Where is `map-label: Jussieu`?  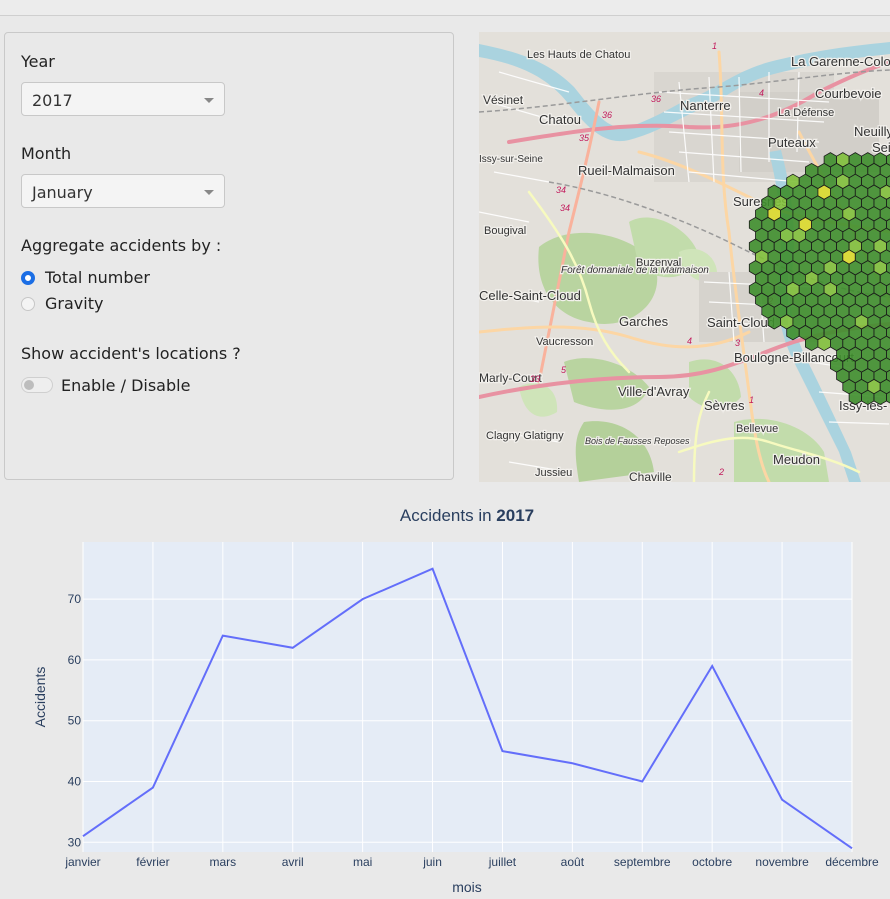 map-label: Jussieu is located at coordinates (553, 473).